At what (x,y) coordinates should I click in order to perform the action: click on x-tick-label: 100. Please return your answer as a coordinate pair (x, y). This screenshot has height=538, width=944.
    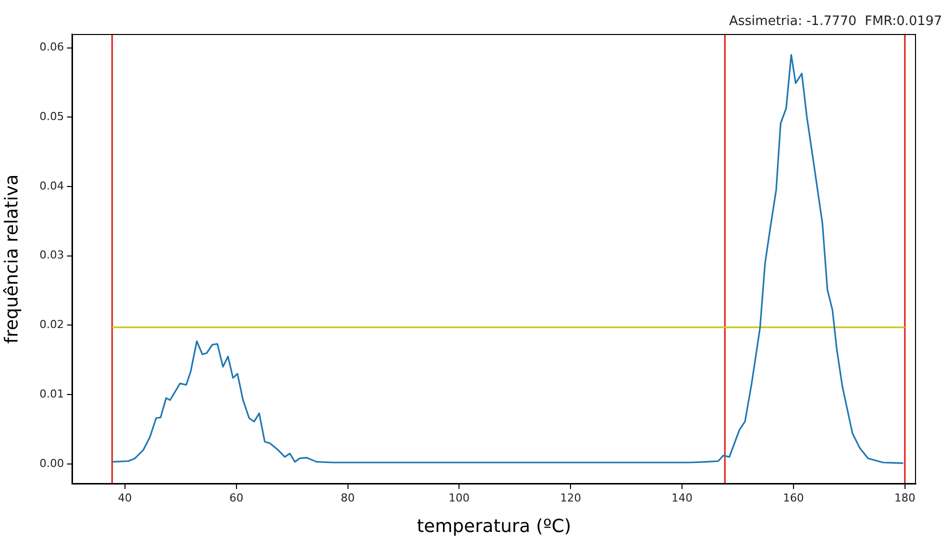
    Looking at the image, I should click on (459, 497).